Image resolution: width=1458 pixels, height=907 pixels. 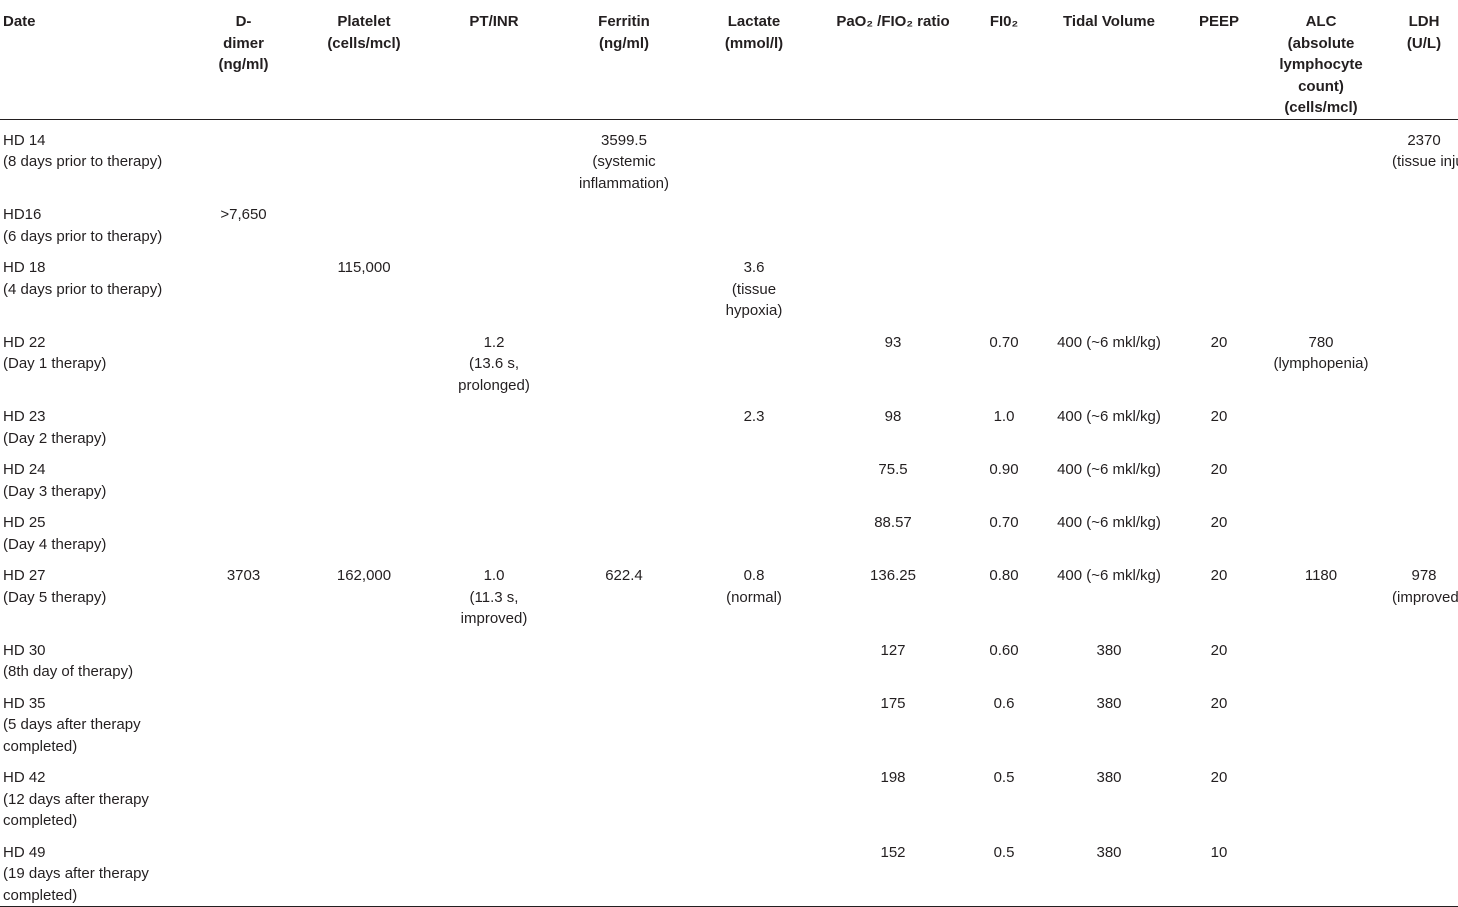 I want to click on header-ferritin: Ferritin (ng/ml), so click(x=624, y=60).